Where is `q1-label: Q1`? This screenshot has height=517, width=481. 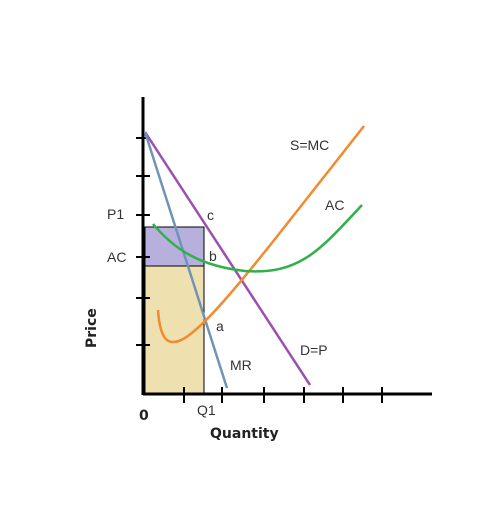 q1-label: Q1 is located at coordinates (206, 410).